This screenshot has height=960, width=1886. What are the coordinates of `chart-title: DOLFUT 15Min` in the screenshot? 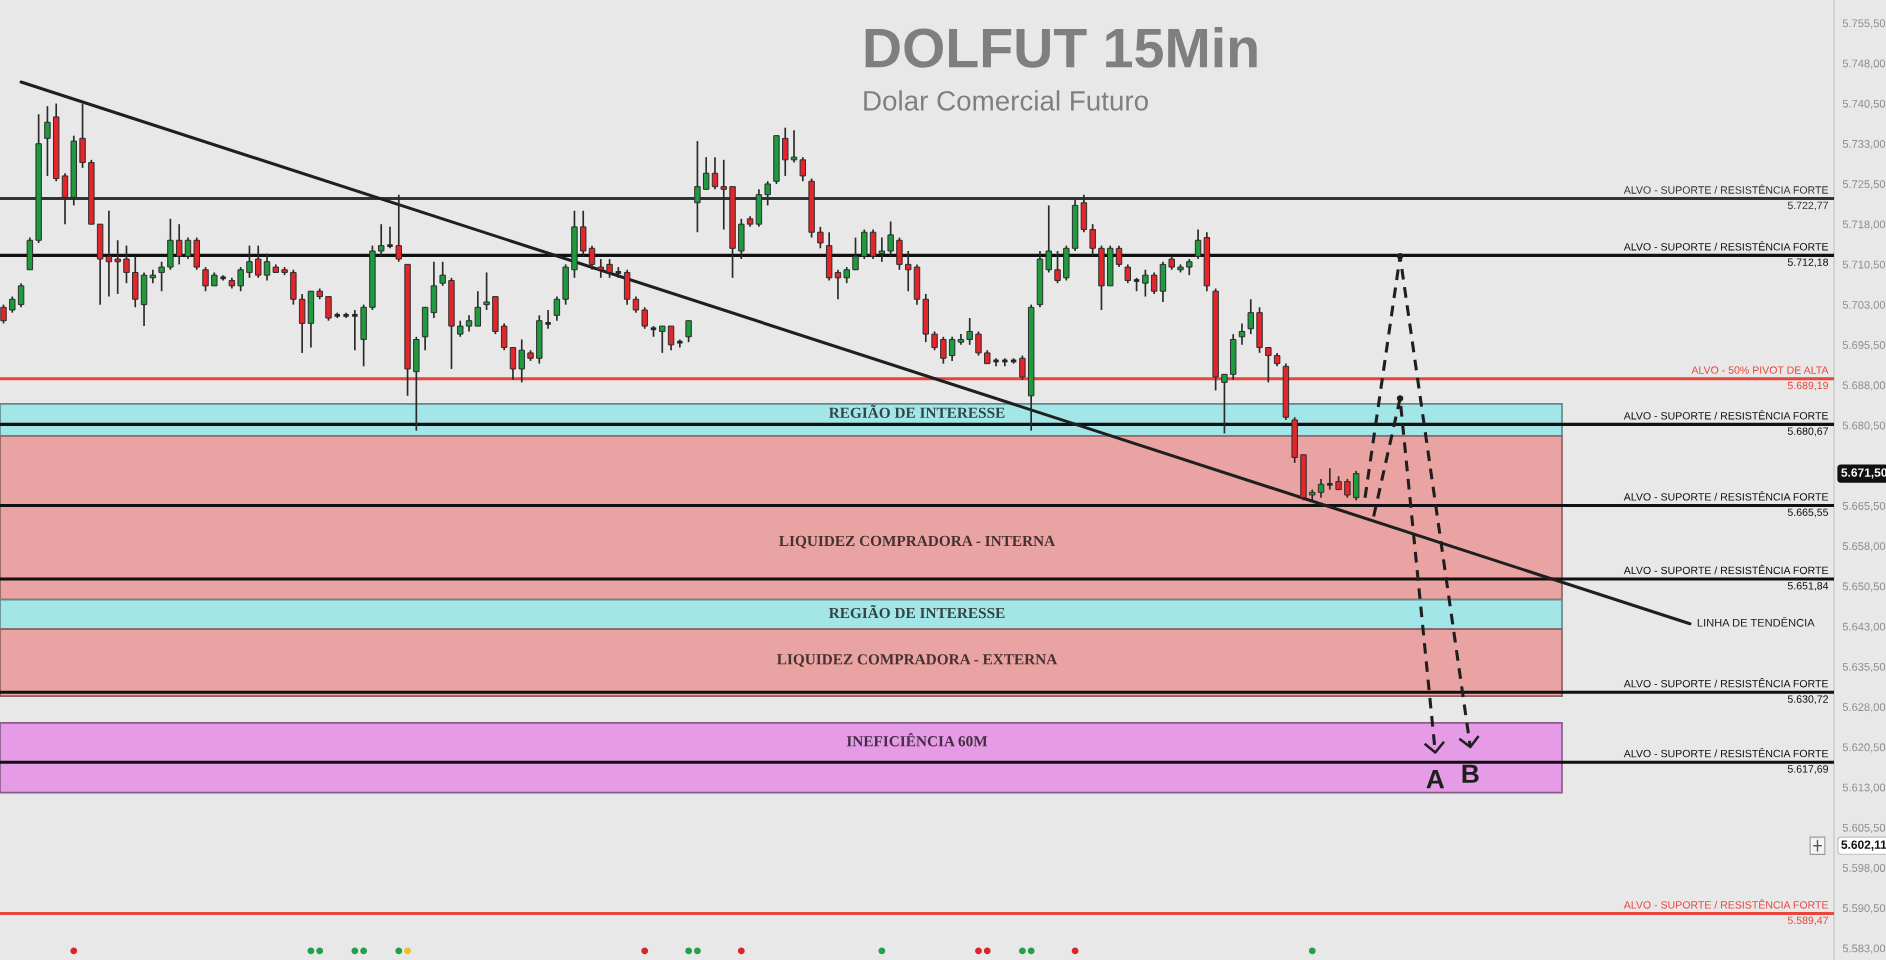 It's located at (1061, 47).